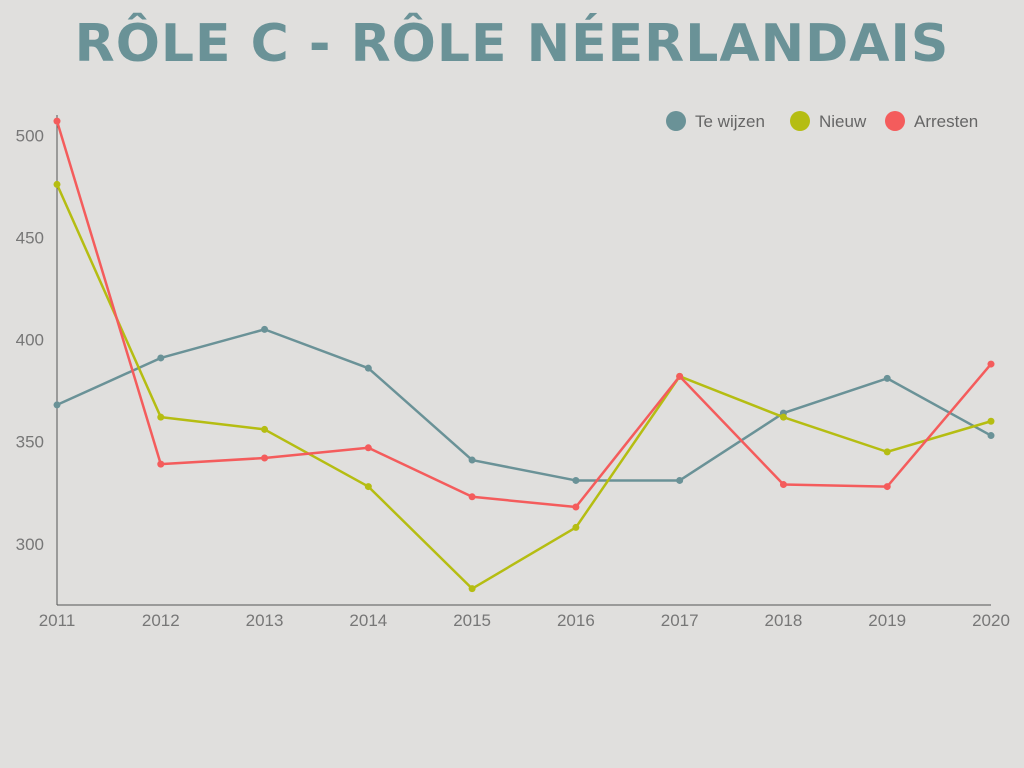 The height and width of the screenshot is (768, 1024). What do you see at coordinates (512, 44) in the screenshot?
I see `chart-title: RÔLE C - RÔLE NÉERLANDAIS` at bounding box center [512, 44].